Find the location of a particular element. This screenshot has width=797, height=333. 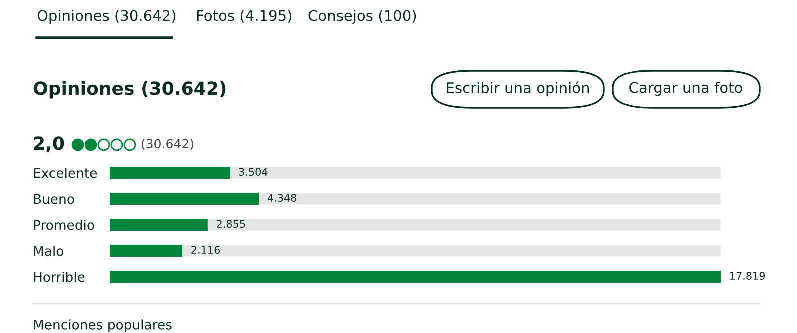

data-label: 3.504 is located at coordinates (253, 172).